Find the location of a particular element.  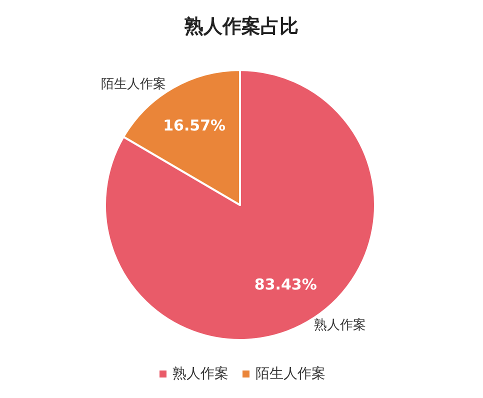

slice-label: 陌生人作案 is located at coordinates (133, 84).